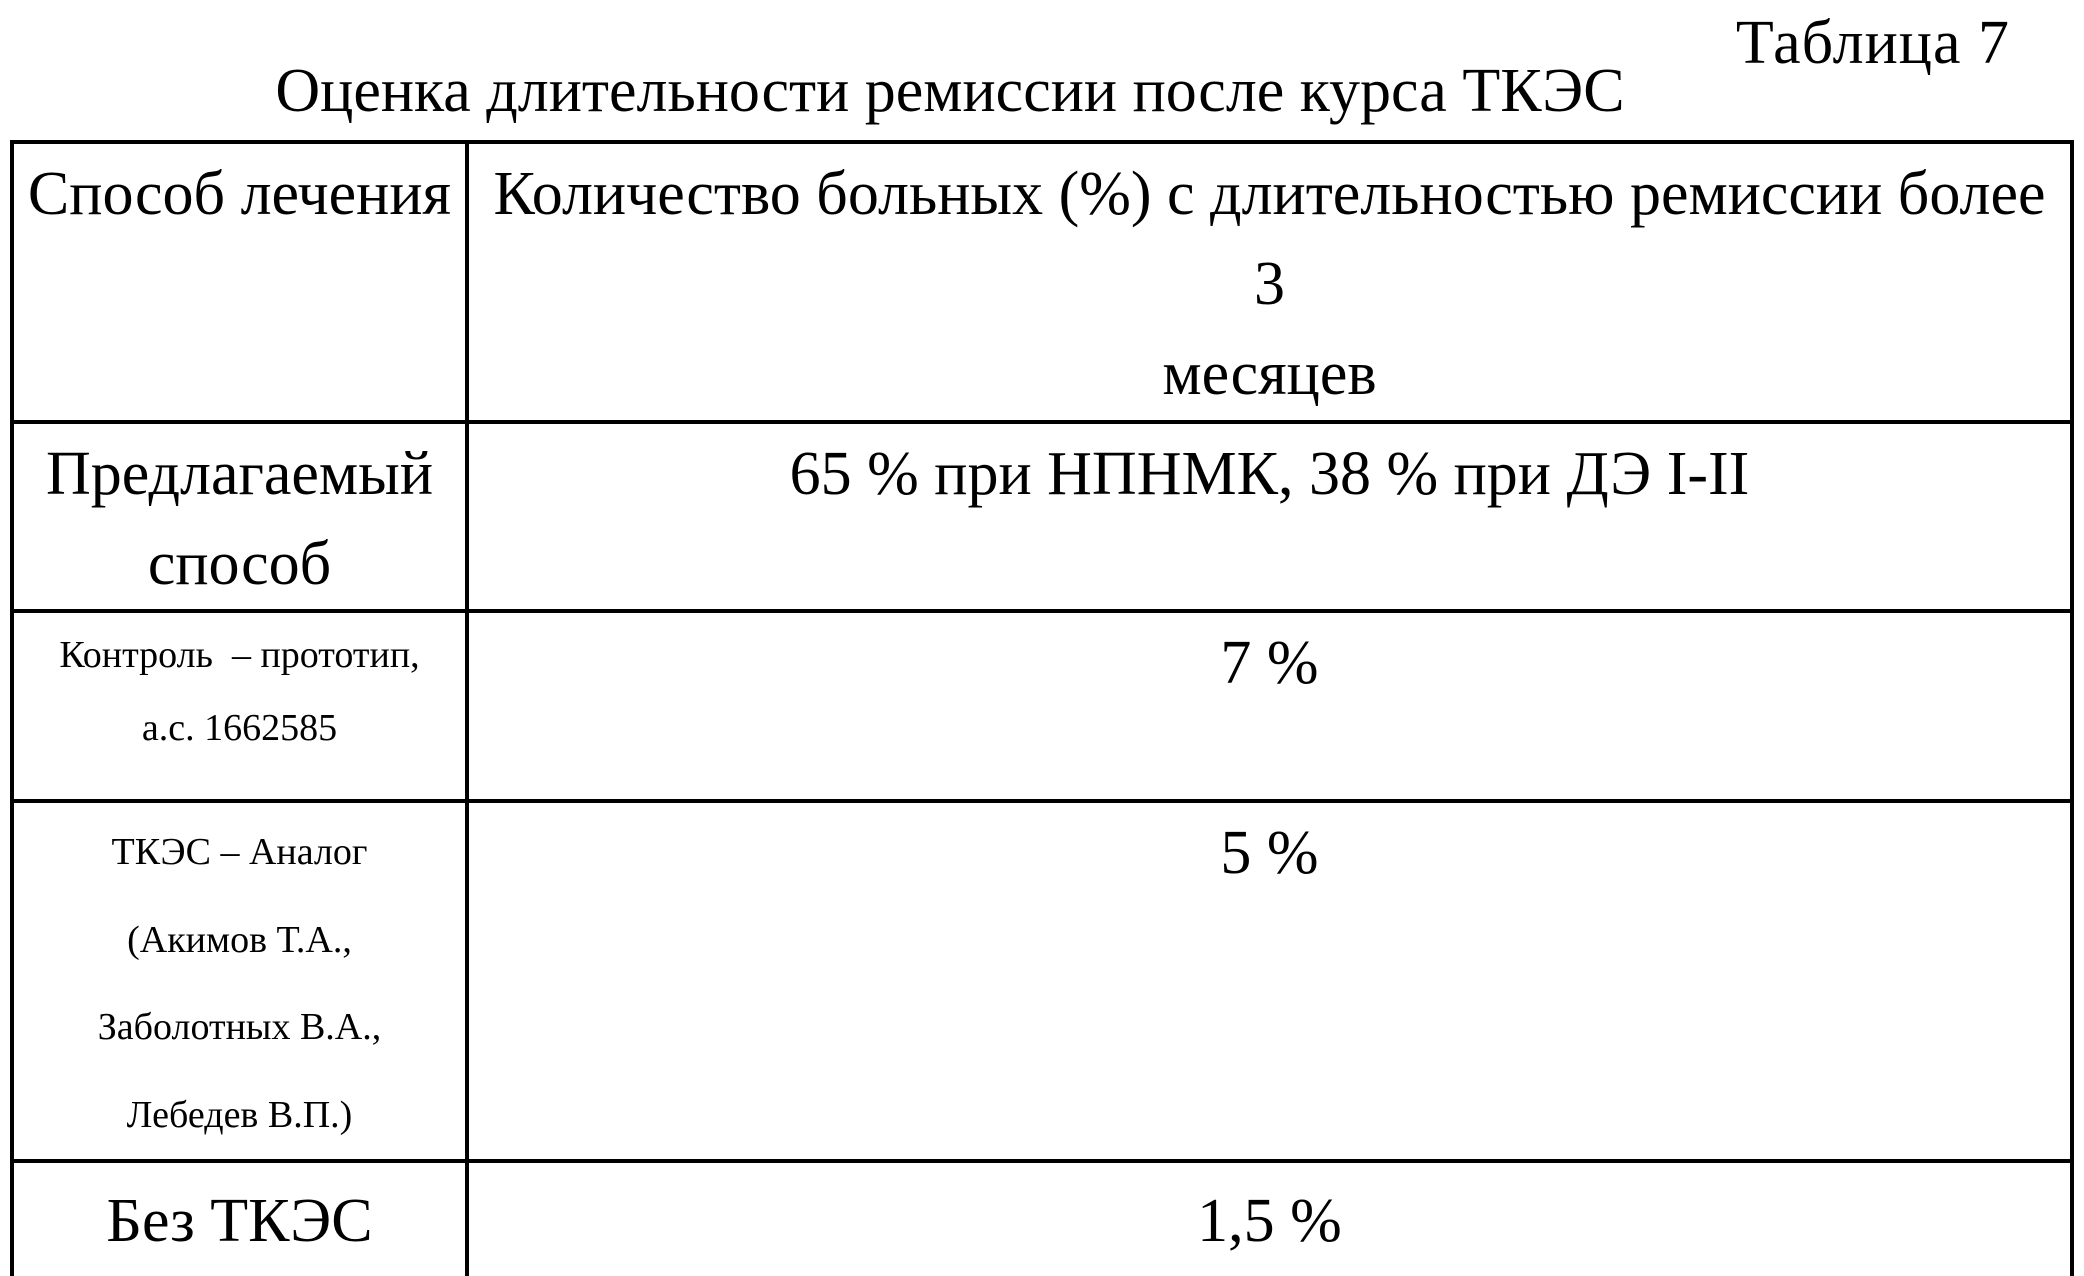  I want to click on value-text: 5 %, so click(1269, 853).